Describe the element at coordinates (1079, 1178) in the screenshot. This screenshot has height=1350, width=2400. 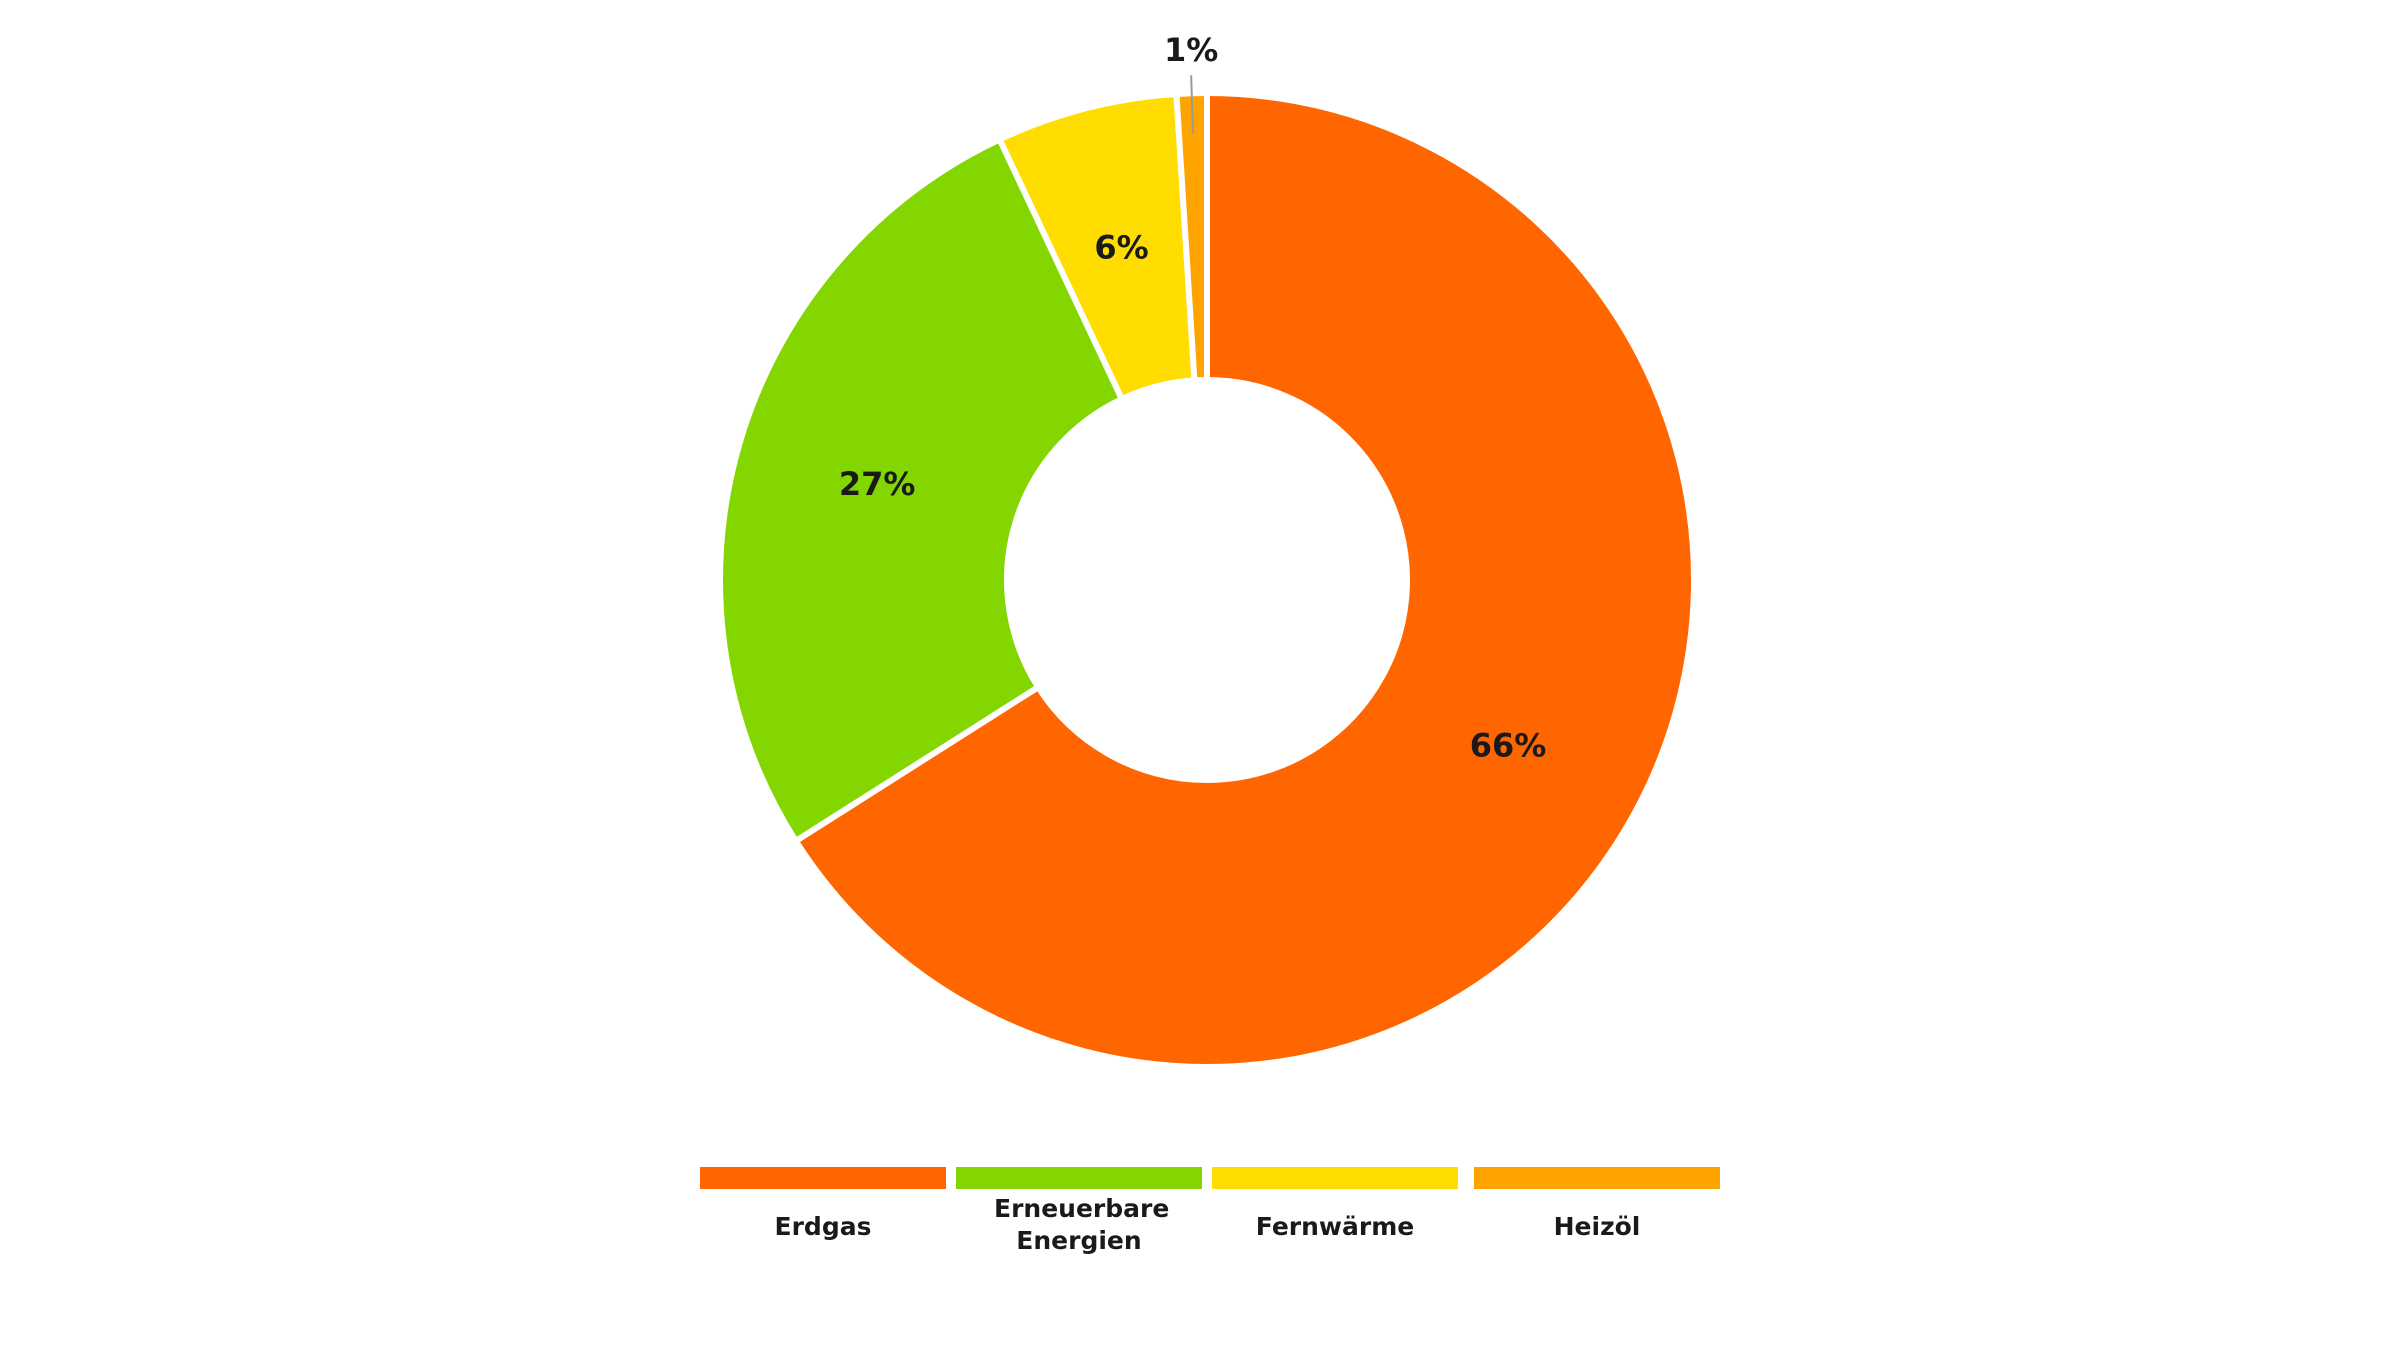
I see `legend-swatch-erneuerbare-energien` at that location.